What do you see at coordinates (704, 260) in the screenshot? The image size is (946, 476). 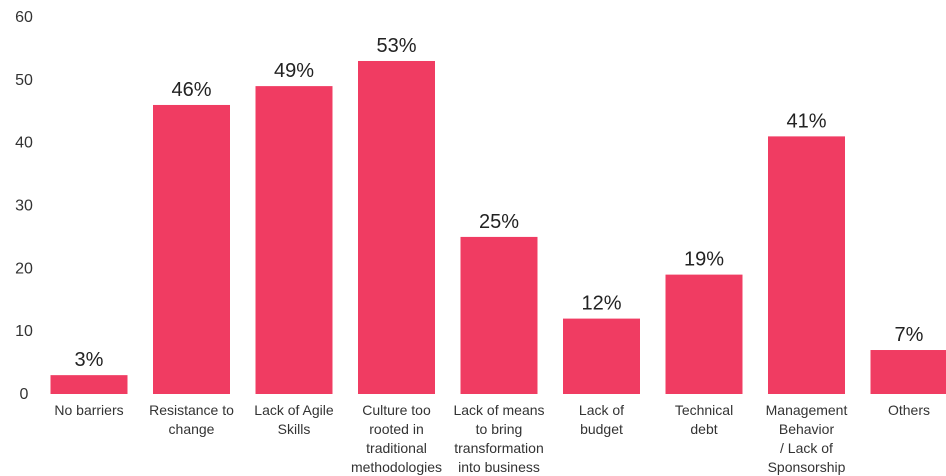 I see `data-label: 19%` at bounding box center [704, 260].